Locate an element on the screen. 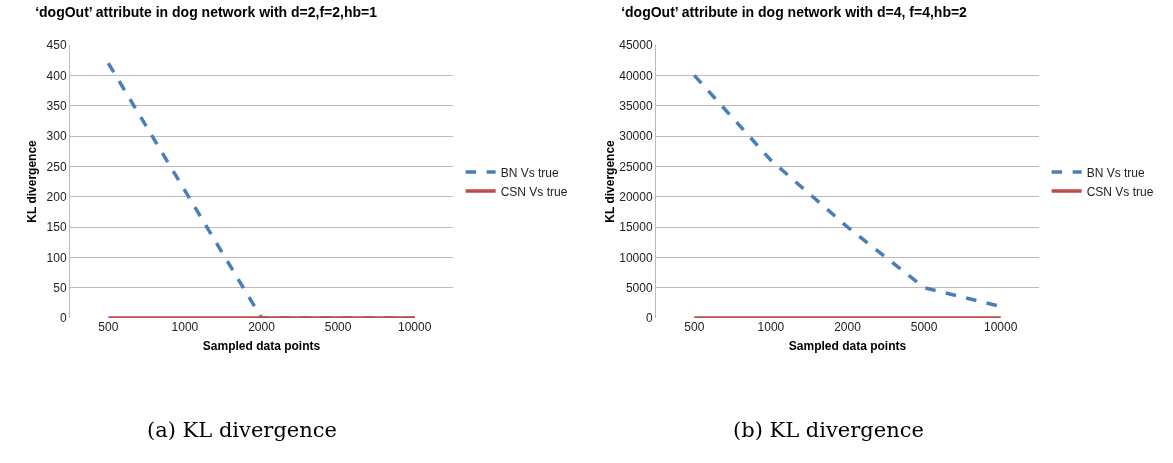 The width and height of the screenshot is (1173, 463). y-tick-label: 35000 is located at coordinates (636, 105).